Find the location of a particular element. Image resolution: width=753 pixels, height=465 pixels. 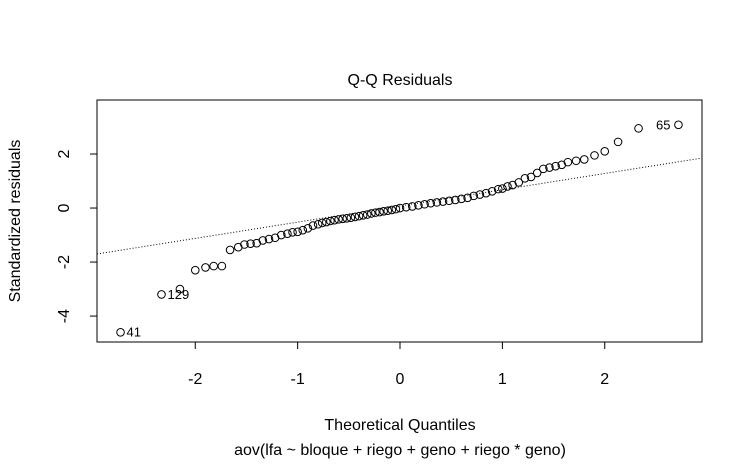

y-tick-label: -4 is located at coordinates (64, 316).